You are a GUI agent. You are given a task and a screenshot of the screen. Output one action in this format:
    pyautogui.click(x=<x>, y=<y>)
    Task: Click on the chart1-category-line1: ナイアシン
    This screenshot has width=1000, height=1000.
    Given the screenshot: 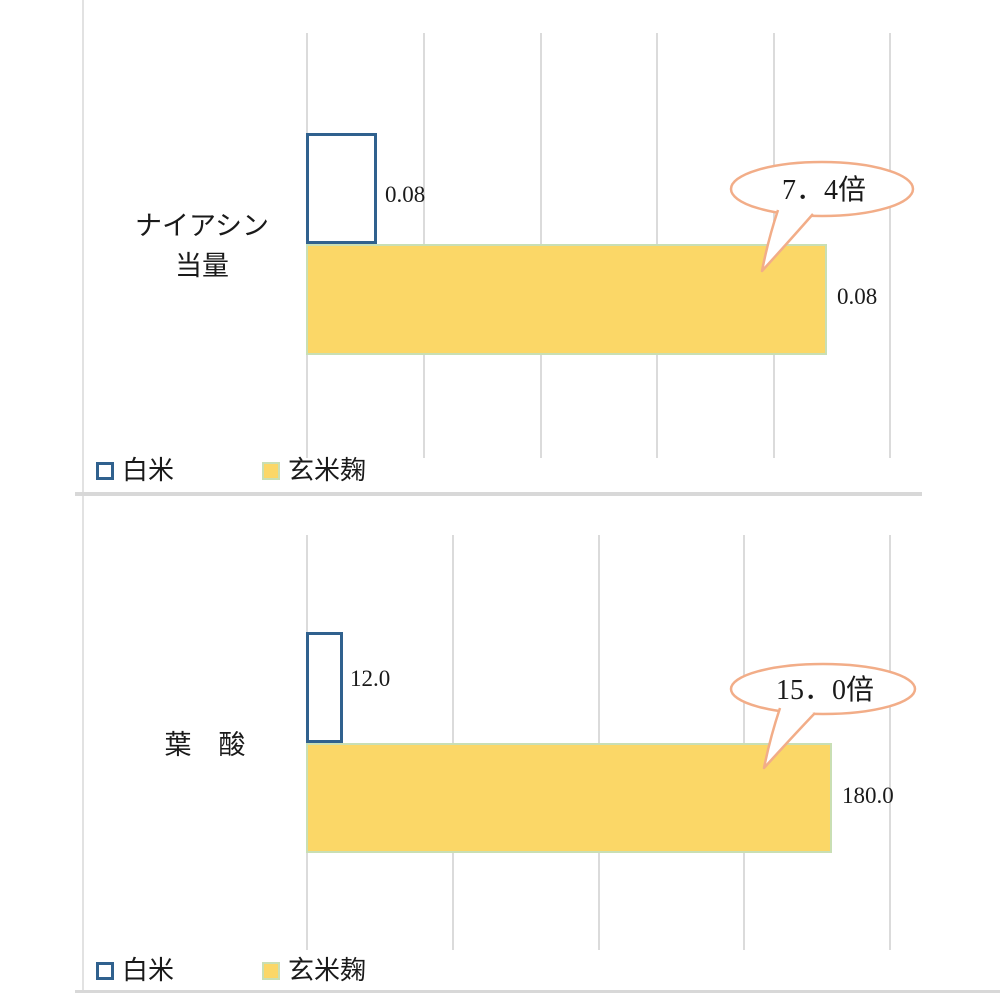 What is the action you would take?
    pyautogui.click(x=202, y=226)
    